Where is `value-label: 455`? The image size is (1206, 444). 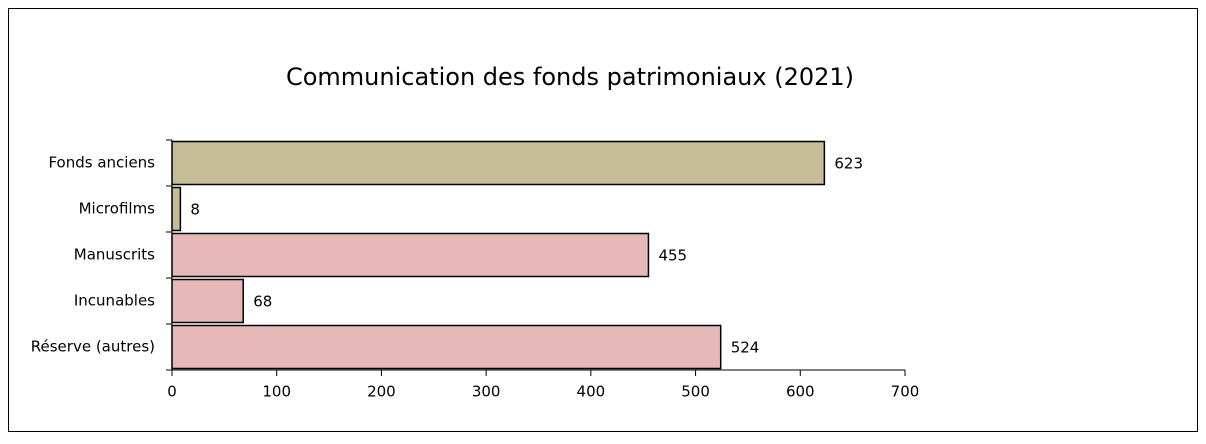
value-label: 455 is located at coordinates (672, 256).